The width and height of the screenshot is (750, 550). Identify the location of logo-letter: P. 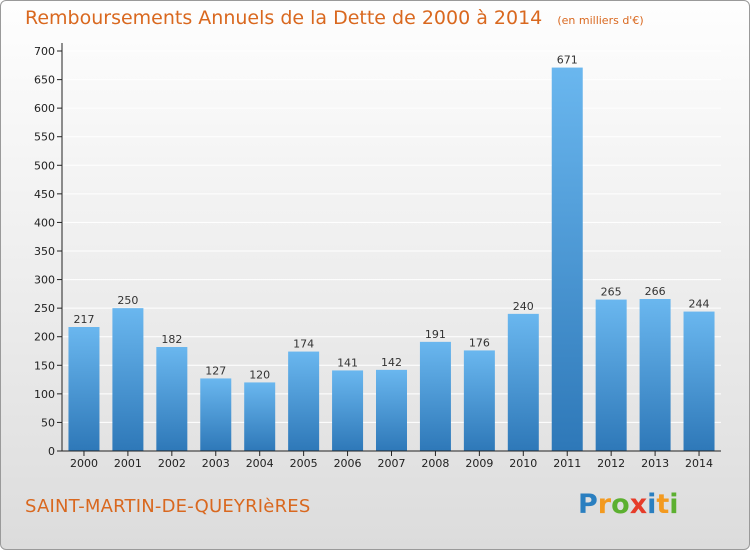
(588, 504).